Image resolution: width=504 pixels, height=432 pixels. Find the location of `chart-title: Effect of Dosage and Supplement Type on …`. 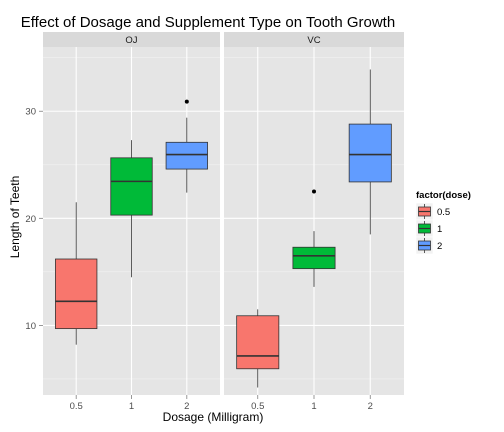

chart-title: Effect of Dosage and Supplement Type on … is located at coordinates (208, 22).